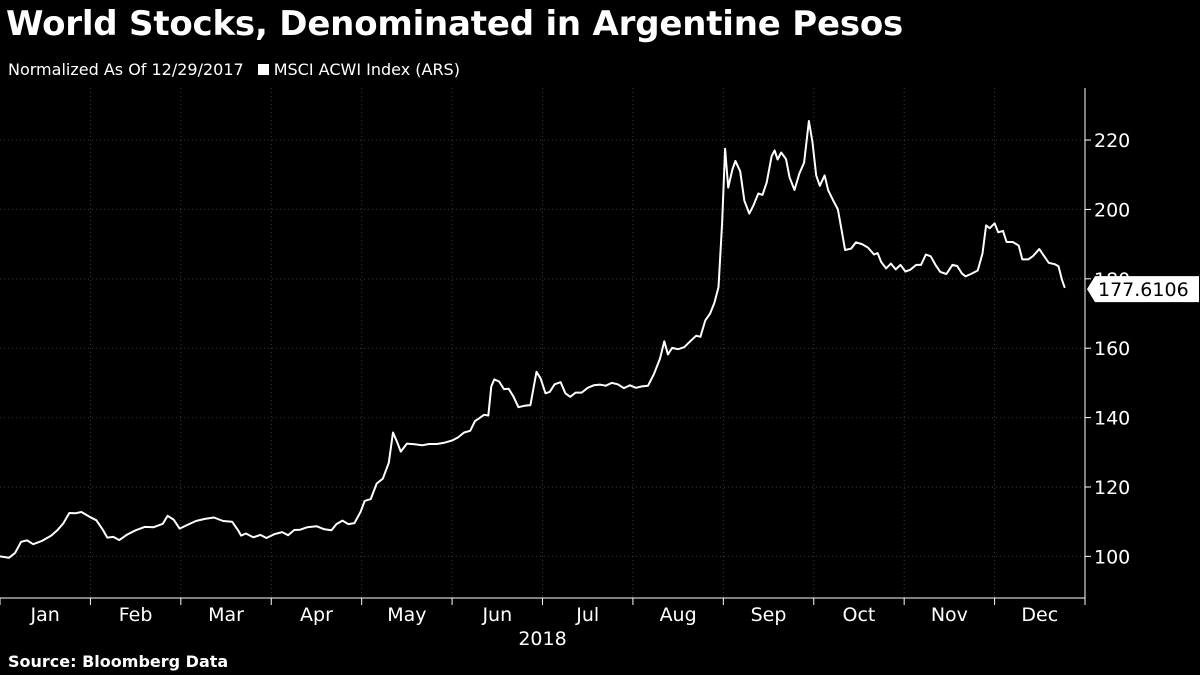 The width and height of the screenshot is (1200, 675). Describe the element at coordinates (118, 661) in the screenshot. I see `source-note: Source: Bloomberg Data` at that location.